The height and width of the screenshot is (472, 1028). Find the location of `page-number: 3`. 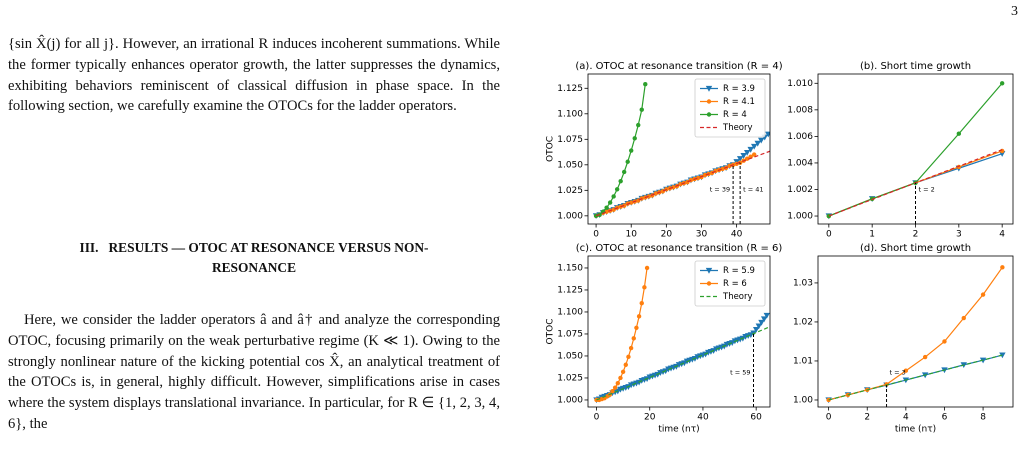

page-number: 3 is located at coordinates (1014, 11).